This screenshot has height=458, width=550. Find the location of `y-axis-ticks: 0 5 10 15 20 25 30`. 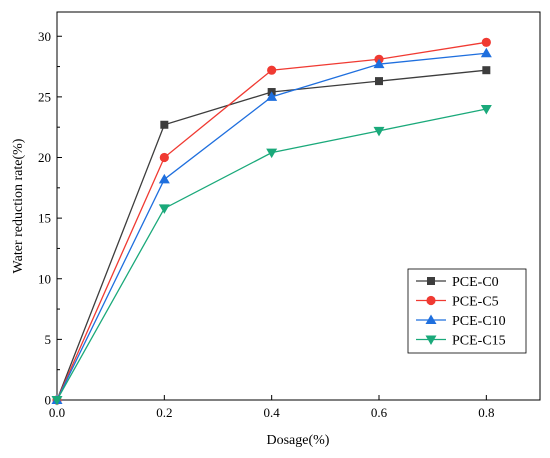

y-axis-ticks: 0 5 10 15 20 25 30 is located at coordinates (50, 218).